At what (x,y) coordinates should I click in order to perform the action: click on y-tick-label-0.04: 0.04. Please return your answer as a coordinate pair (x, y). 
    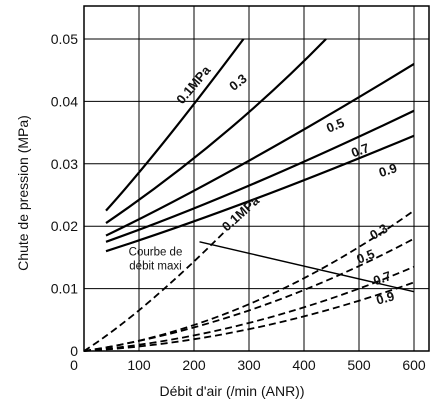
    Looking at the image, I should click on (64, 101).